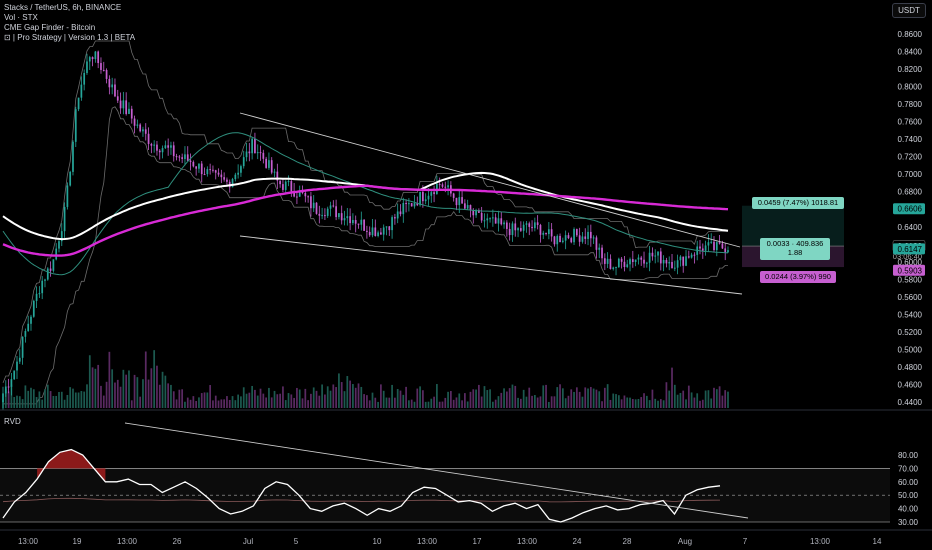 The image size is (932, 550). I want to click on symbol-title: Stacks / TetherUS, 6h, BINANCE, so click(63, 7).